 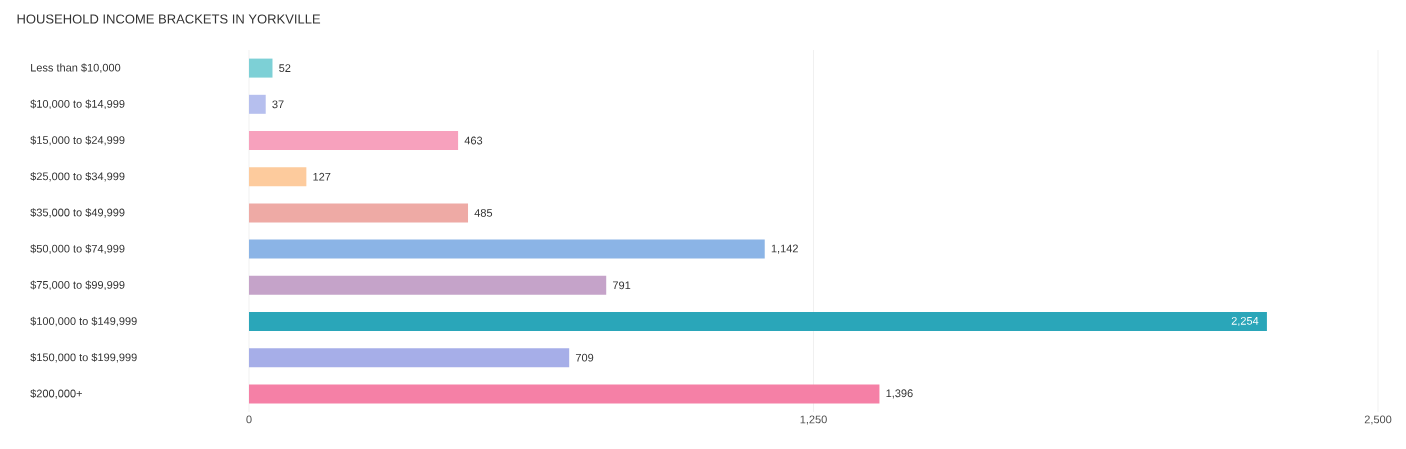 What do you see at coordinates (483, 213) in the screenshot?
I see `data-label: 485` at bounding box center [483, 213].